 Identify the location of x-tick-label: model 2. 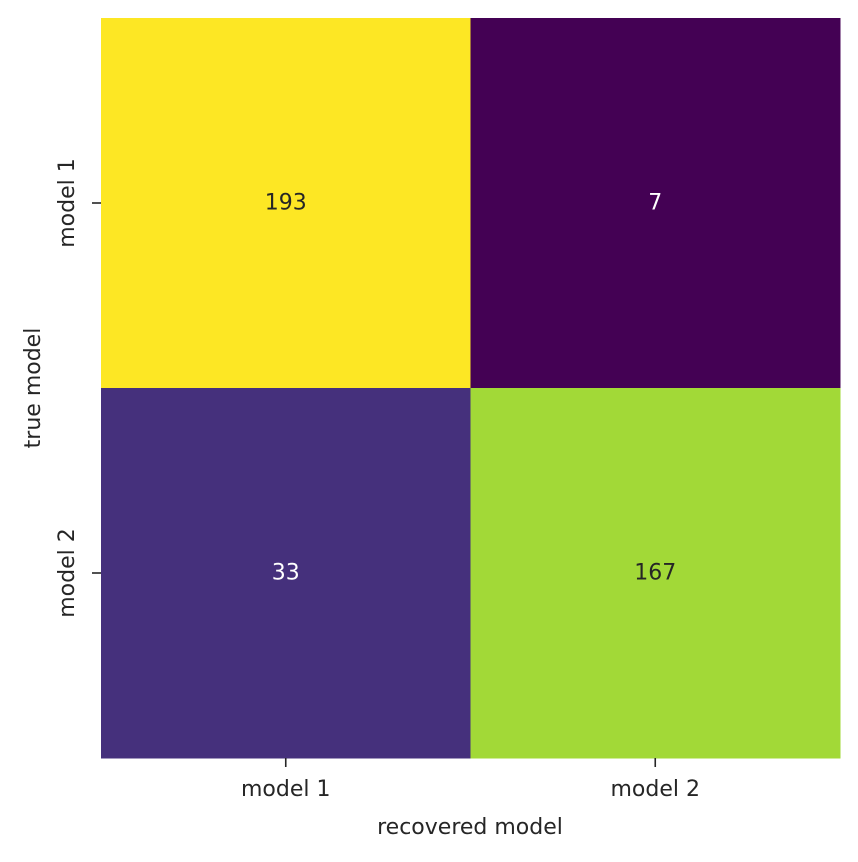
(656, 789).